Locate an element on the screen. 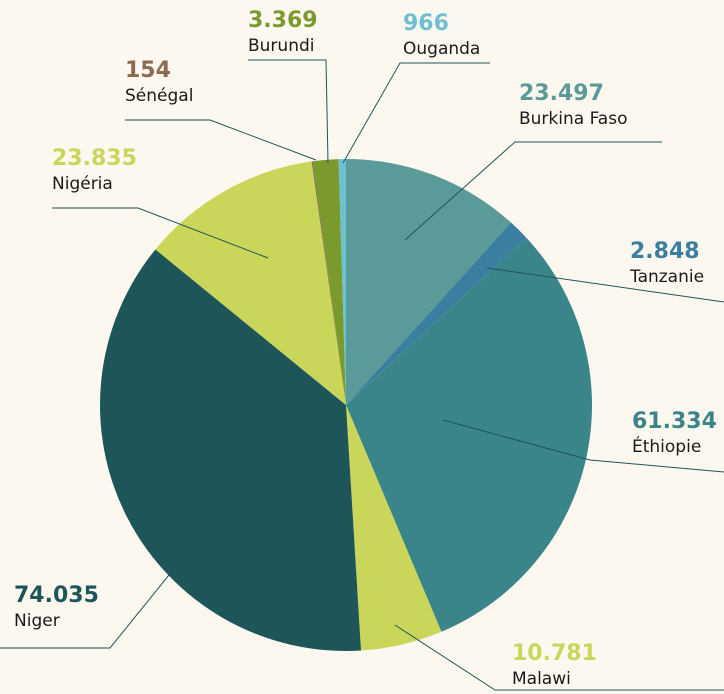 Image resolution: width=724 pixels, height=694 pixels. category-label: Nigéria is located at coordinates (82, 184).